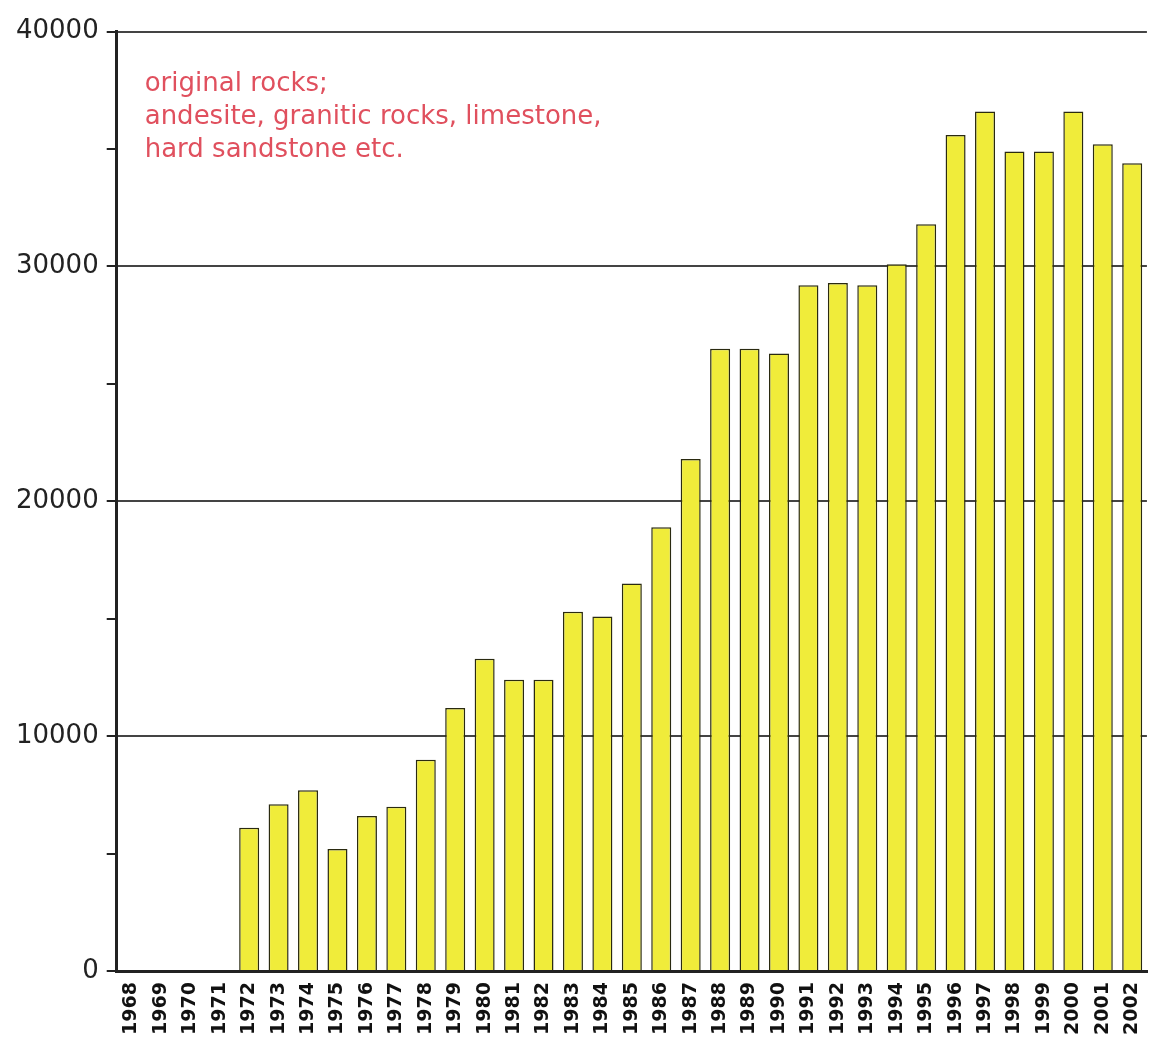  I want to click on x-tick-label: 1998, so click(1012, 1009).